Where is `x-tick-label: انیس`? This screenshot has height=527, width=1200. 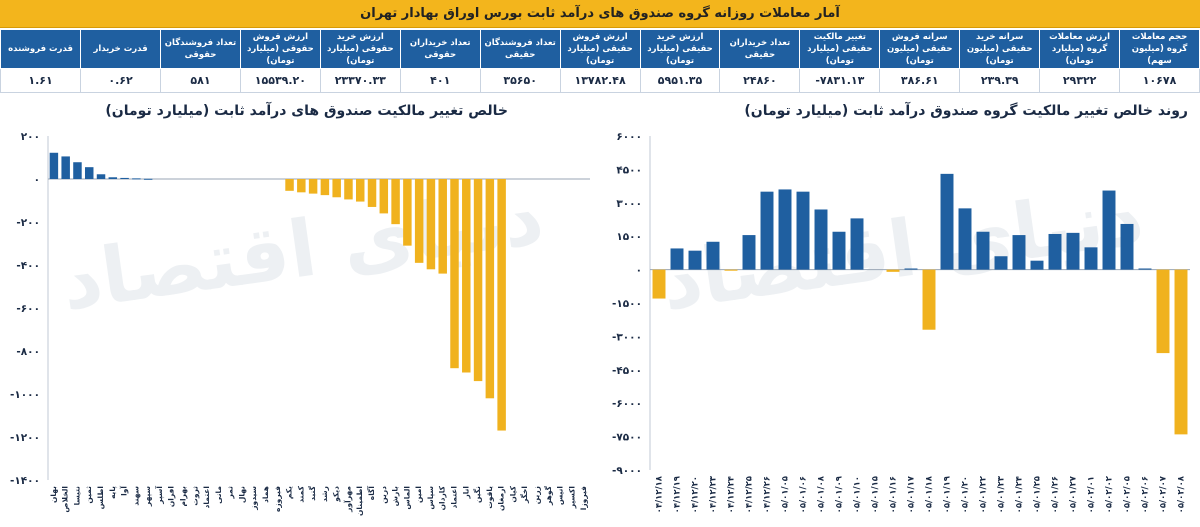 x-tick-label: انیس is located at coordinates (560, 495).